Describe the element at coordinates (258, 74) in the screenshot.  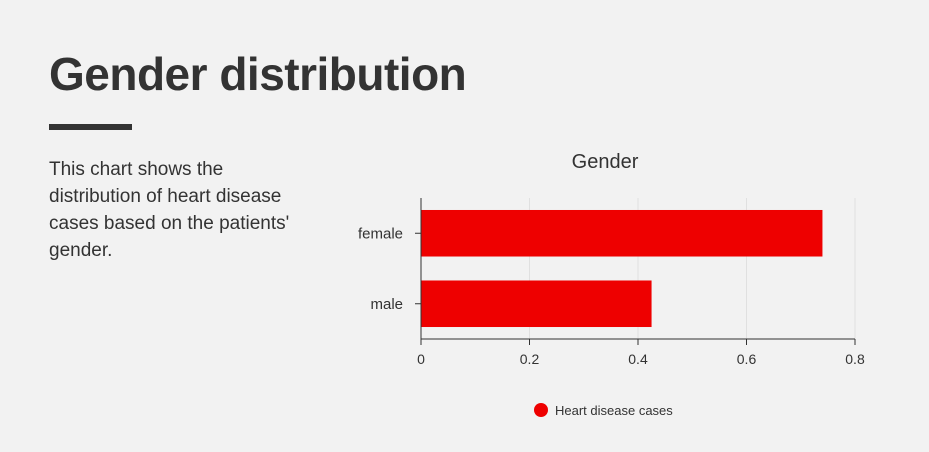
I see `page-title: Gender distribution` at that location.